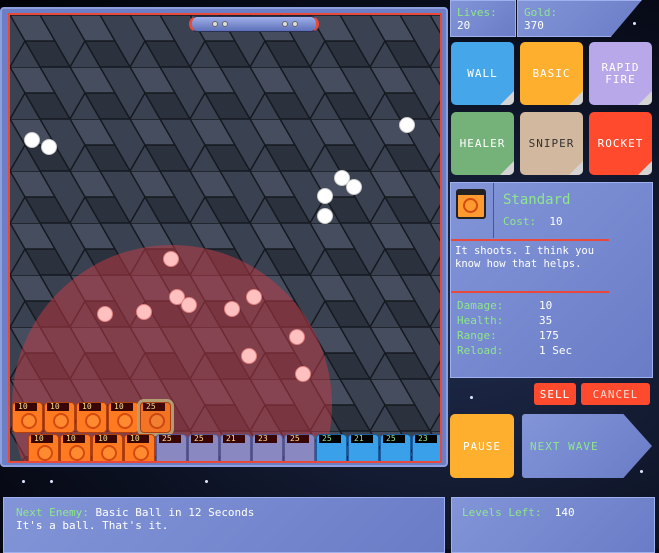 This screenshot has height=553, width=659. I want to click on sell-button: SELL, so click(555, 394).